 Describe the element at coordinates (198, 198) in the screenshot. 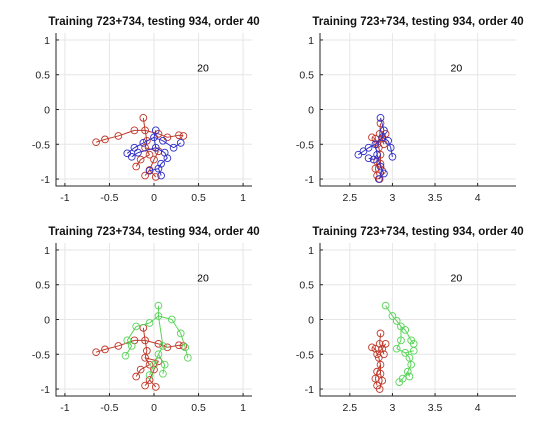

I see `x-tick-label: 0.5` at that location.